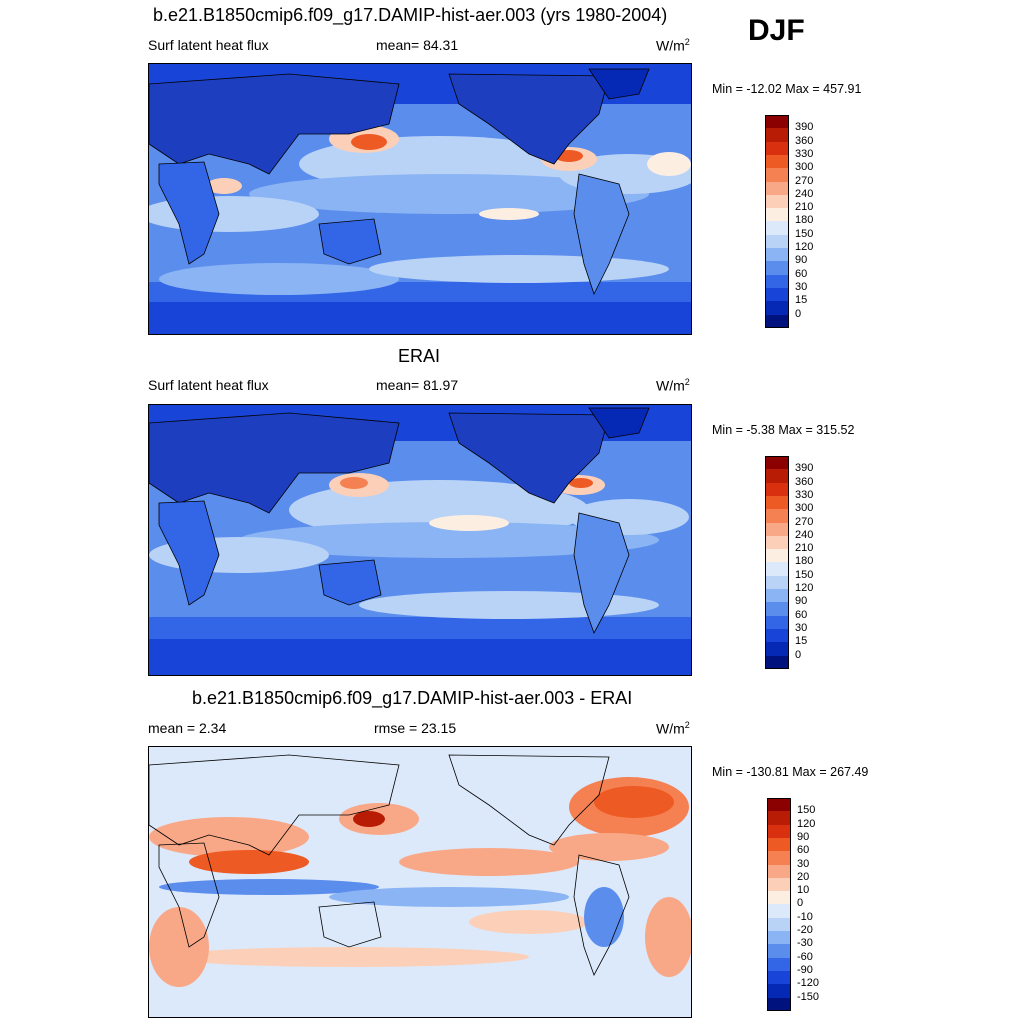 Image resolution: width=1024 pixels, height=1024 pixels. Describe the element at coordinates (787, 89) in the screenshot. I see `panel1-minmax: Min = -12.02 Max = 457.91` at that location.